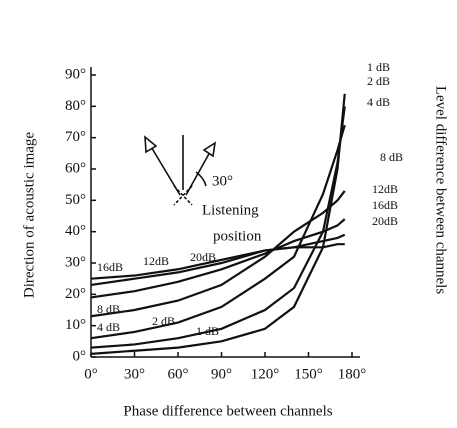  I want to click on legend-label: 12dB, so click(385, 189).